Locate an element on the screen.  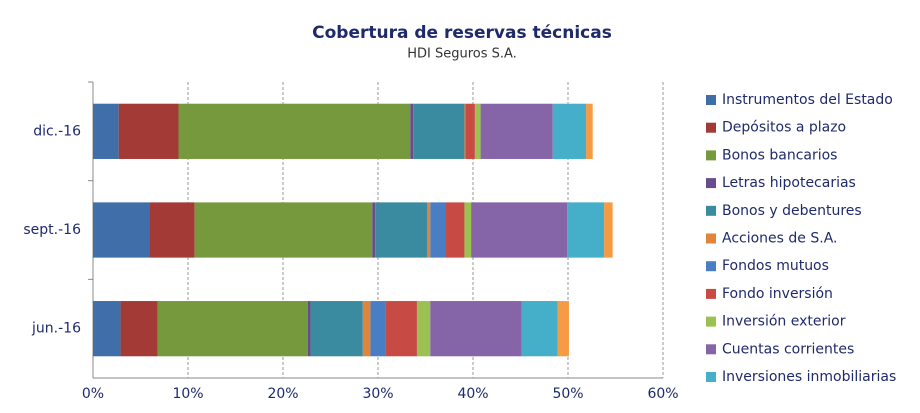
legend-label: Letras hipotecarias is located at coordinates (789, 183).